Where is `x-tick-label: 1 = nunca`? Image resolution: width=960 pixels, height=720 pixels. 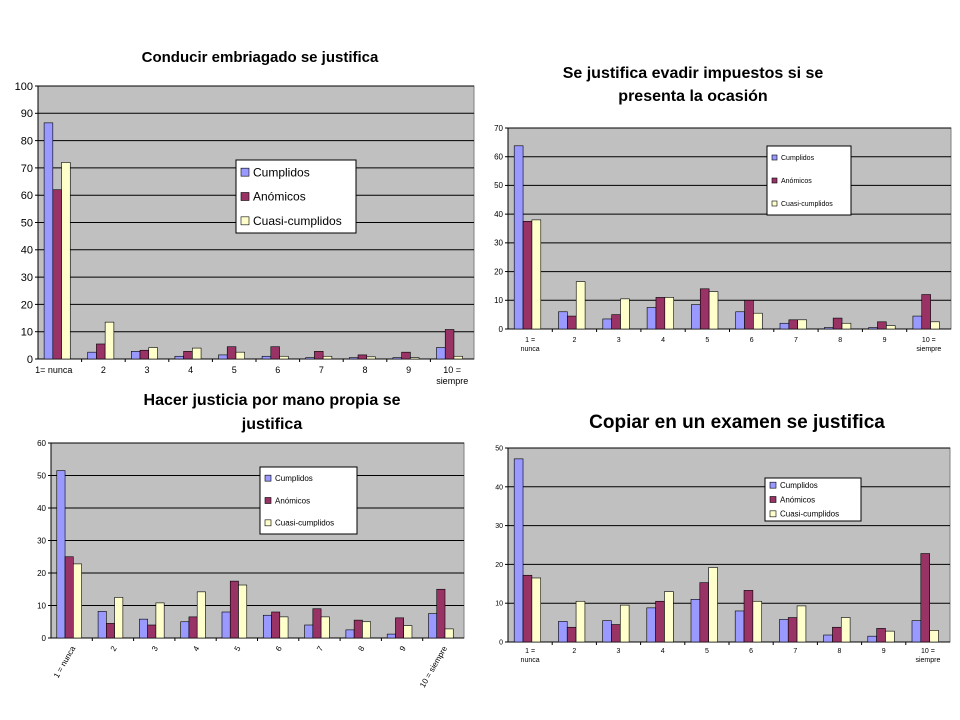
x-tick-label: 1 = nunca is located at coordinates (530, 656).